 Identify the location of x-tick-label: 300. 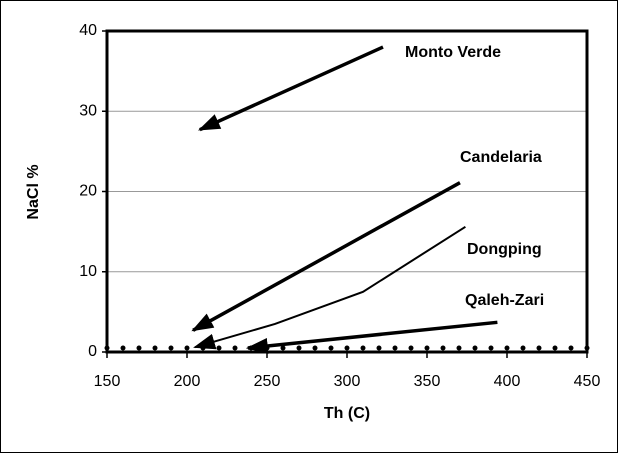
(347, 381).